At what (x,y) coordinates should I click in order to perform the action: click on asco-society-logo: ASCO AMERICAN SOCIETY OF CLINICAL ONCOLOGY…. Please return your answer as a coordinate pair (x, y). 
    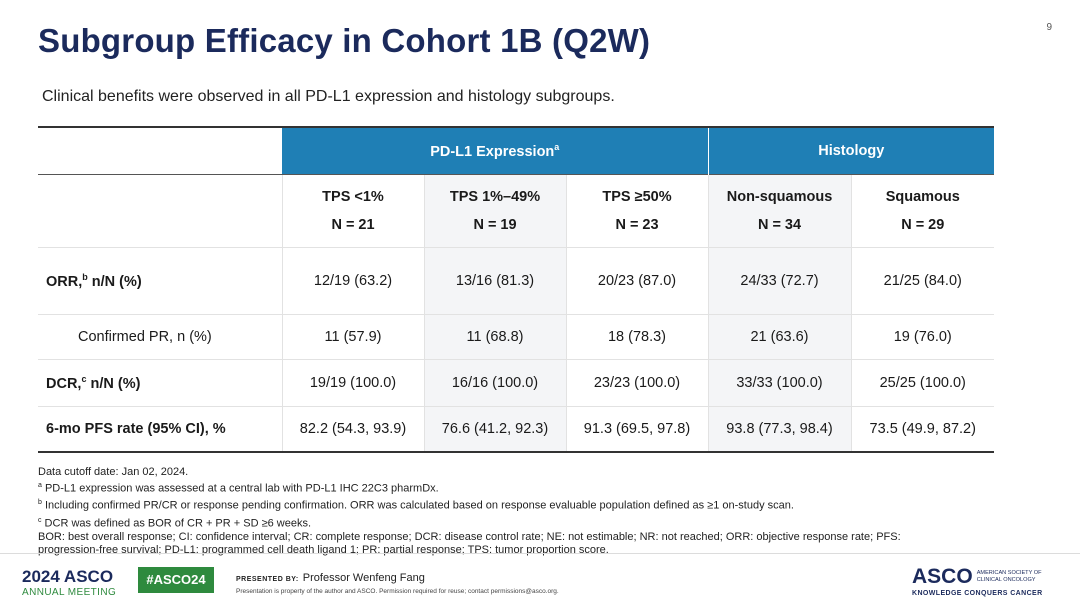
    Looking at the image, I should click on (977, 581).